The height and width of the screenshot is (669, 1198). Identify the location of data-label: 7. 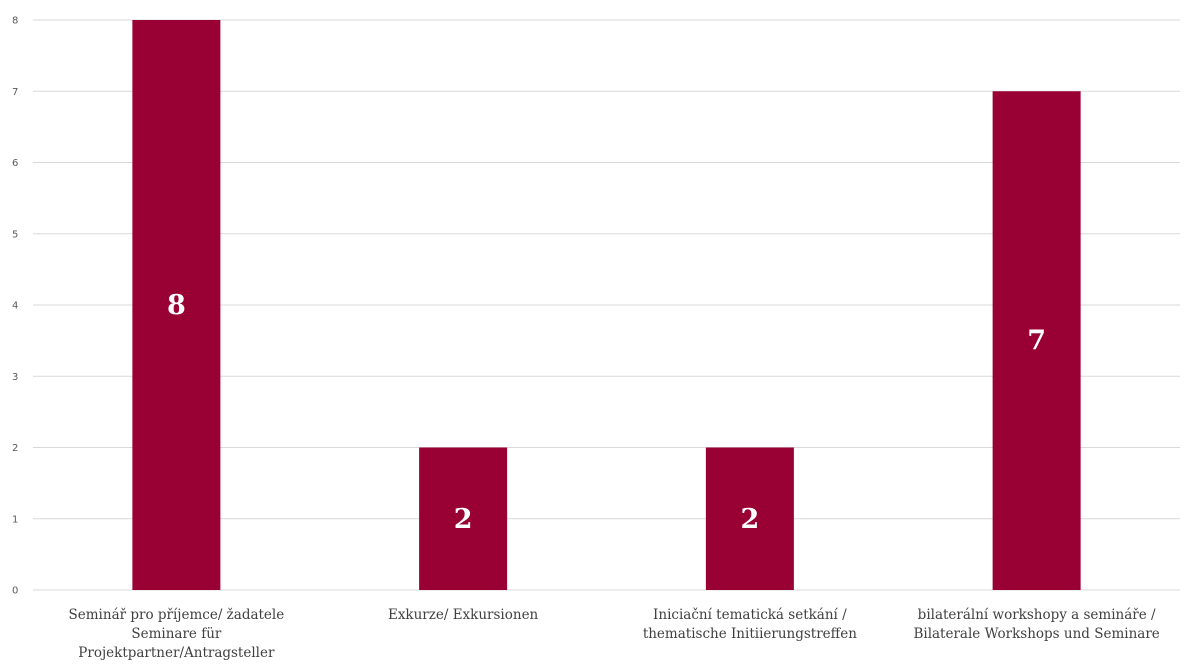
(1036, 341).